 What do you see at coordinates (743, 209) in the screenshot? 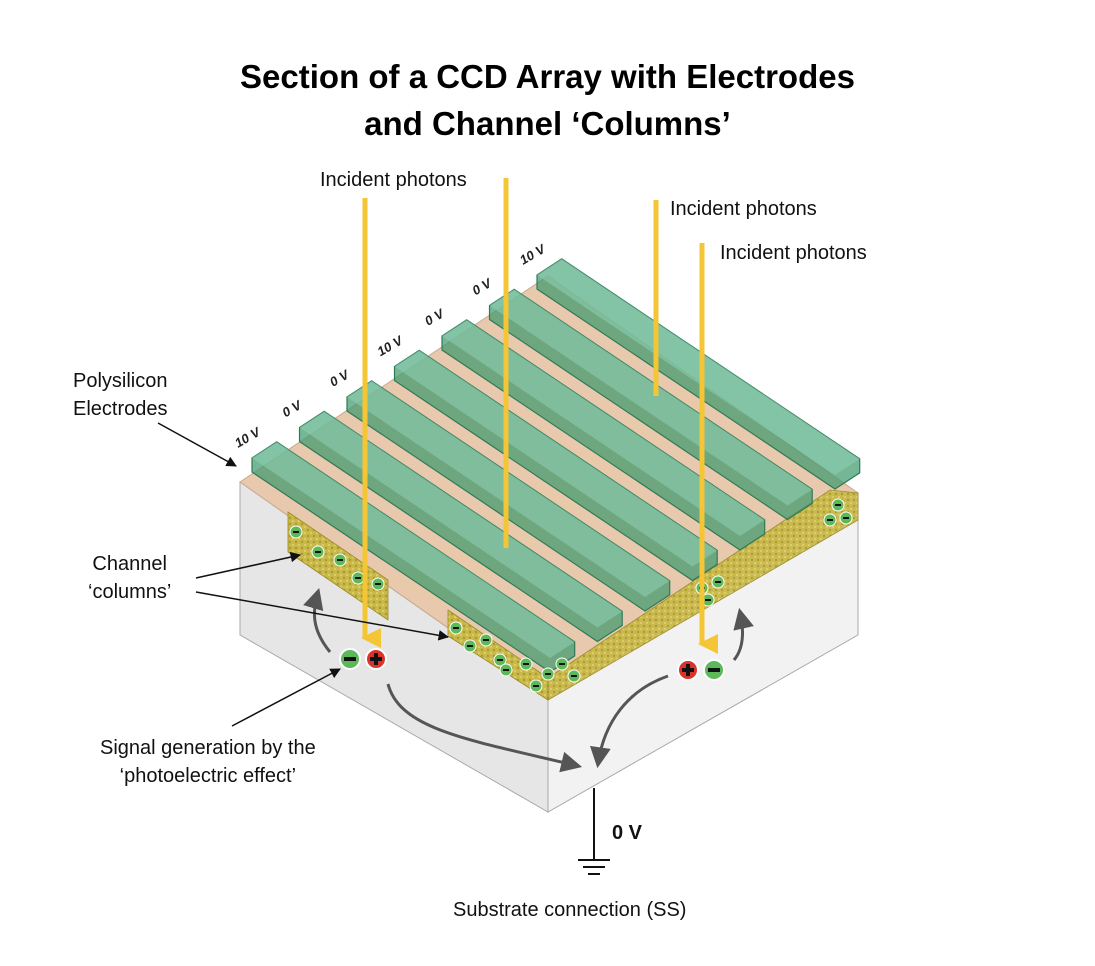
I see `photon-label-2: Incident photons` at bounding box center [743, 209].